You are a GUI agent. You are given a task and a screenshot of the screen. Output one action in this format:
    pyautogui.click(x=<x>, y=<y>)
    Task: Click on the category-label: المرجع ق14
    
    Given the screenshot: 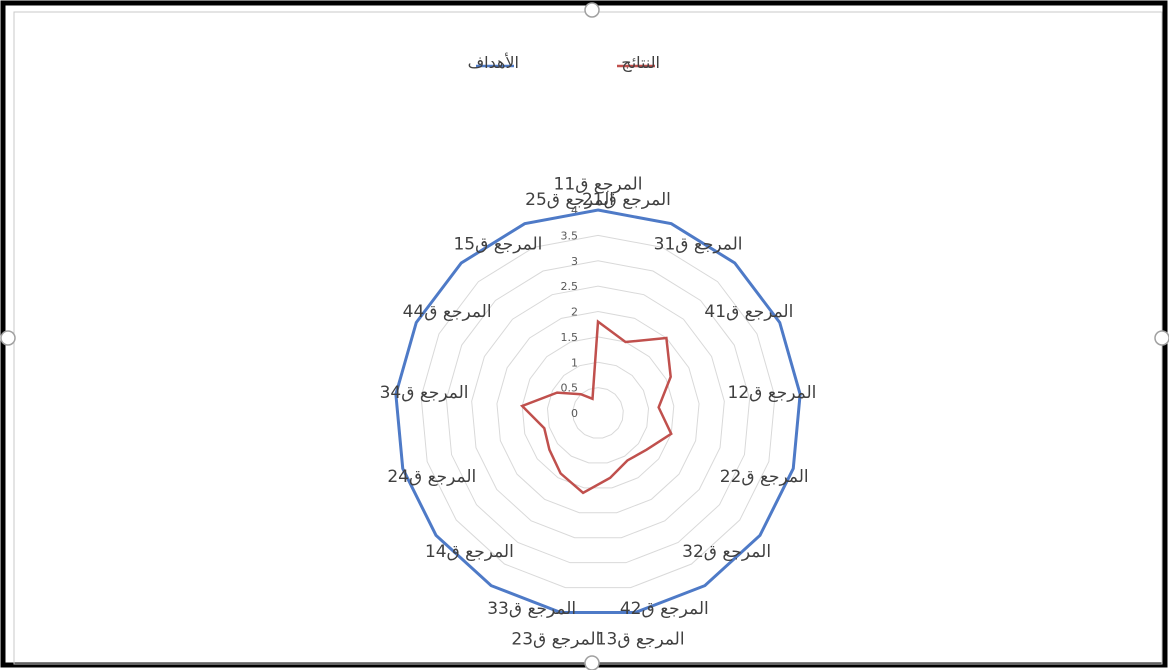 What is the action you would take?
    pyautogui.click(x=469, y=552)
    